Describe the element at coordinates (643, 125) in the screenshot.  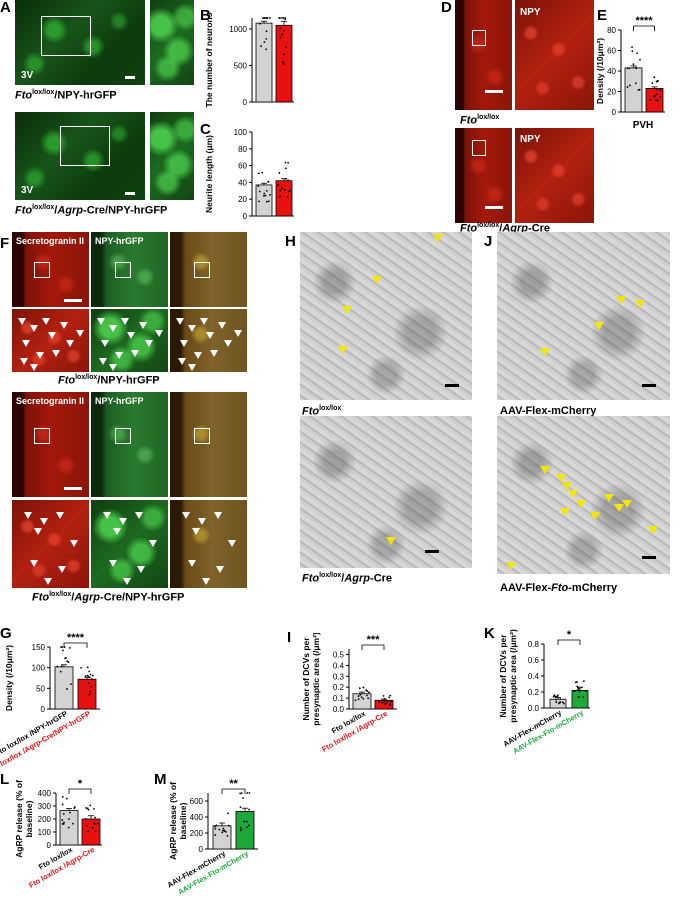
I see `x-axis-label: PVH` at that location.